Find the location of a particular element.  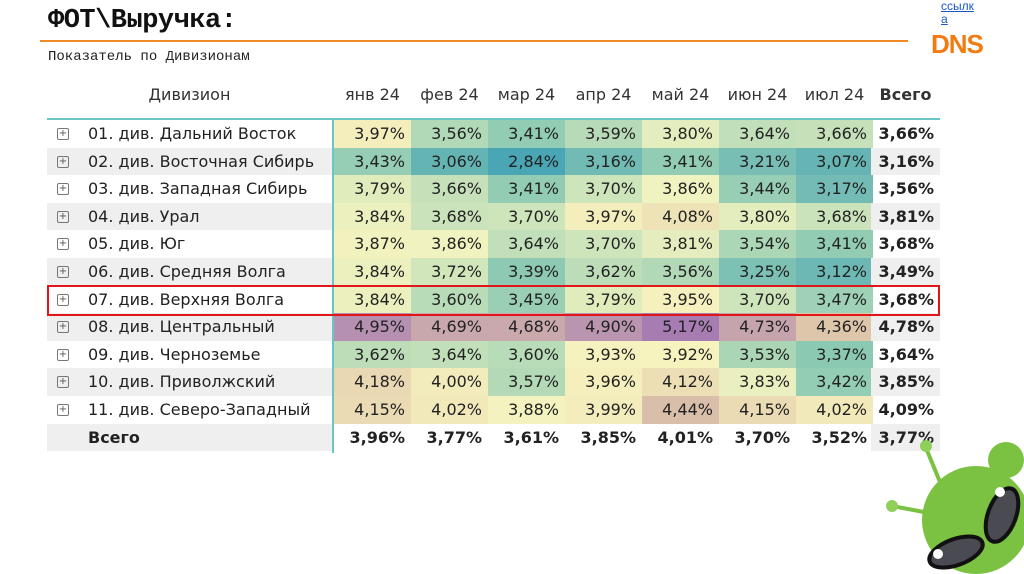

division-name: 06. див. Средняя Волга is located at coordinates (187, 271).